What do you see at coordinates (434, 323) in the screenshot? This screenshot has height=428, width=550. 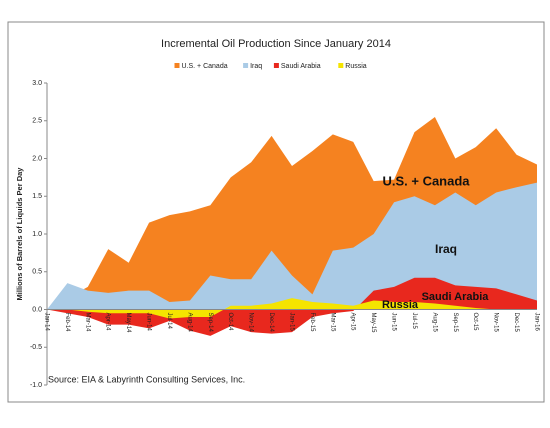 I see `x-tick-label: Aug-15` at bounding box center [434, 323].